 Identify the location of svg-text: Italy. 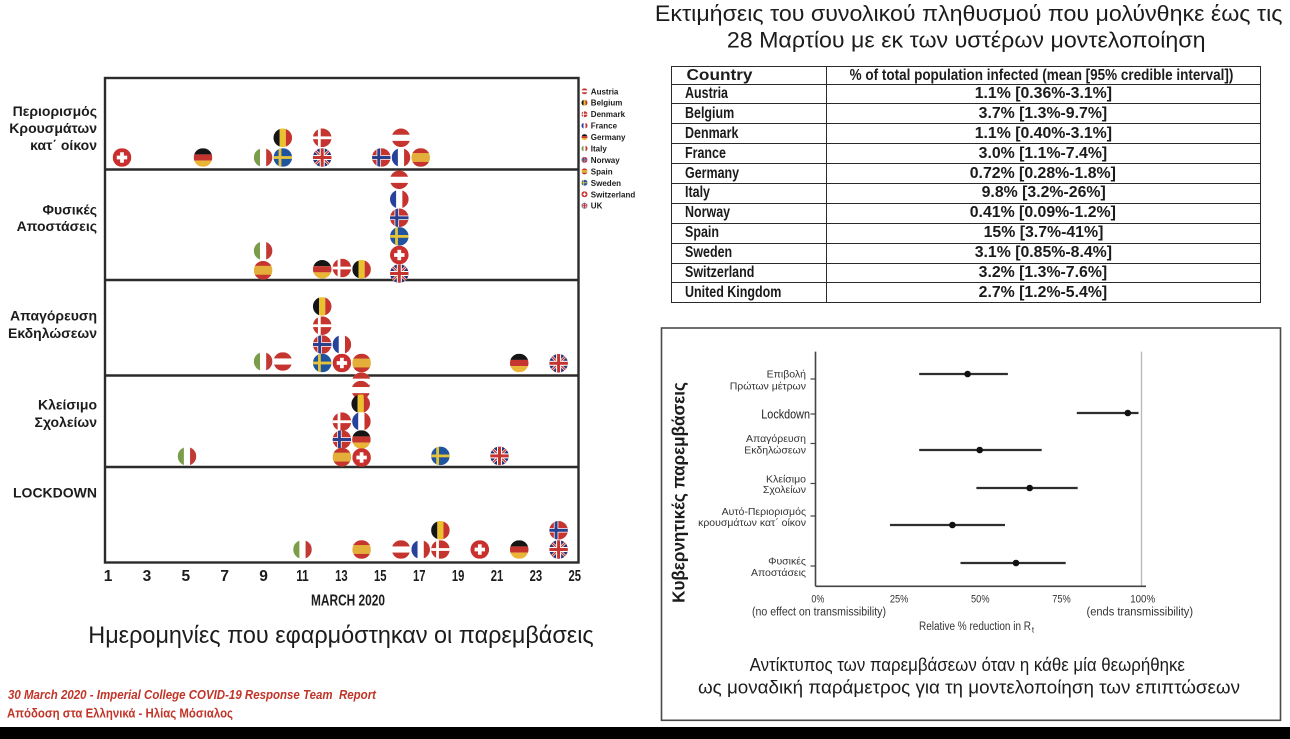
(599, 149).